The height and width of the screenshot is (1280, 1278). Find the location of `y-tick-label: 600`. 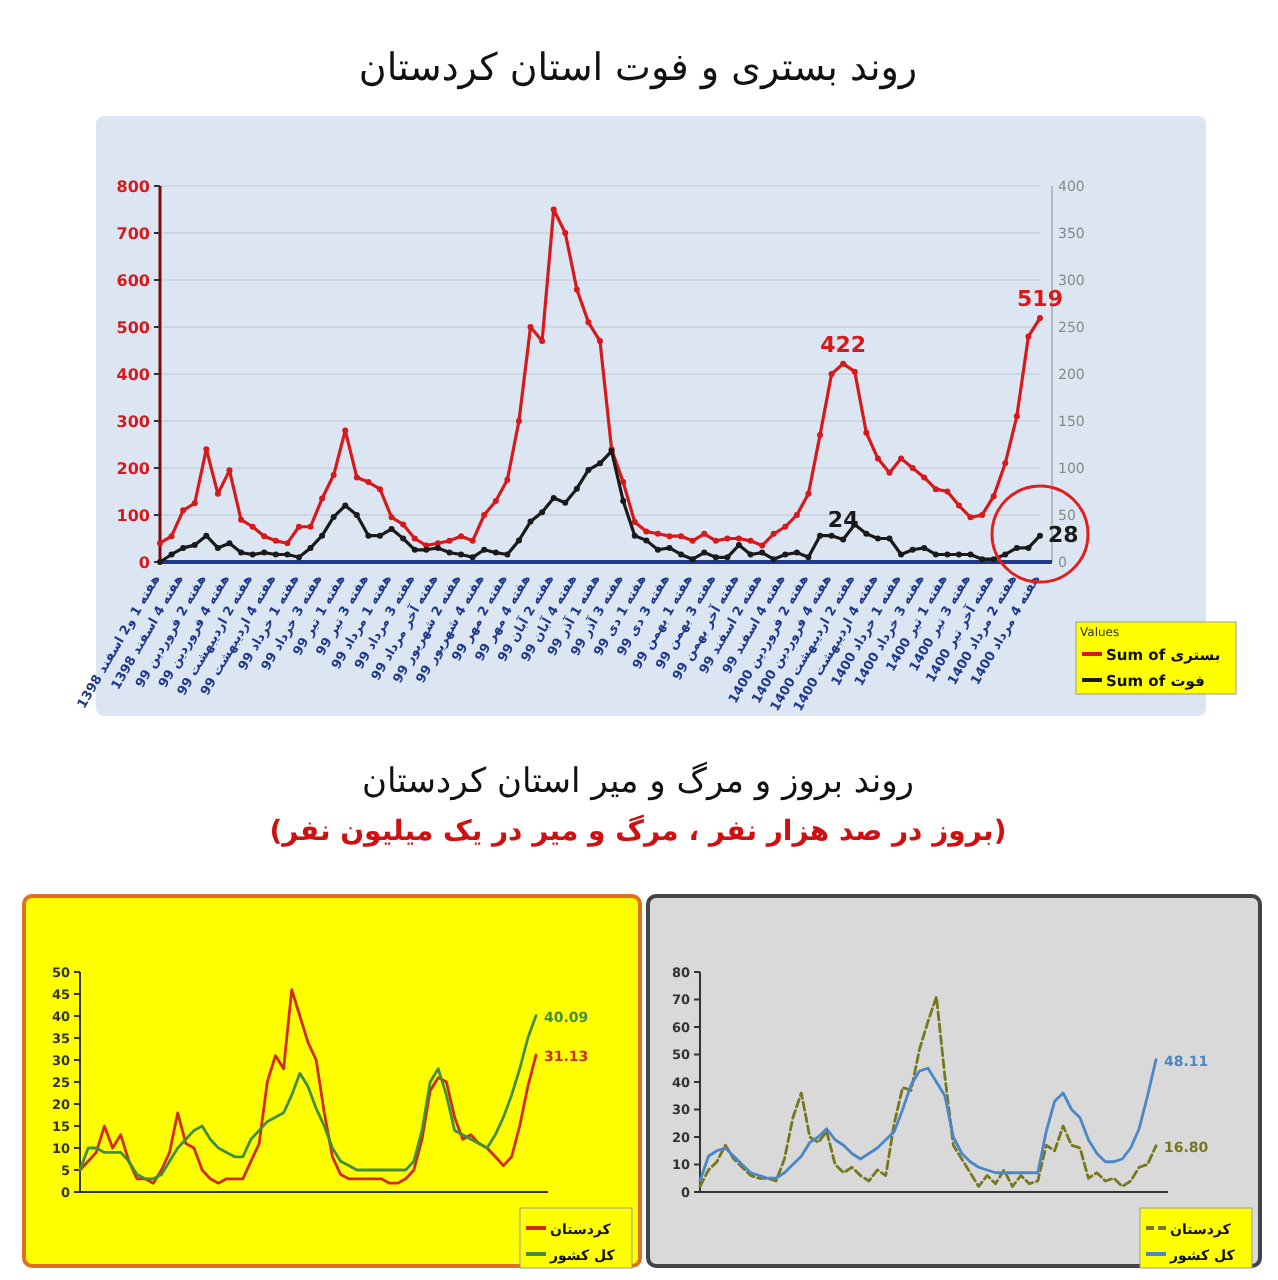

y-tick-label: 600 is located at coordinates (133, 280).